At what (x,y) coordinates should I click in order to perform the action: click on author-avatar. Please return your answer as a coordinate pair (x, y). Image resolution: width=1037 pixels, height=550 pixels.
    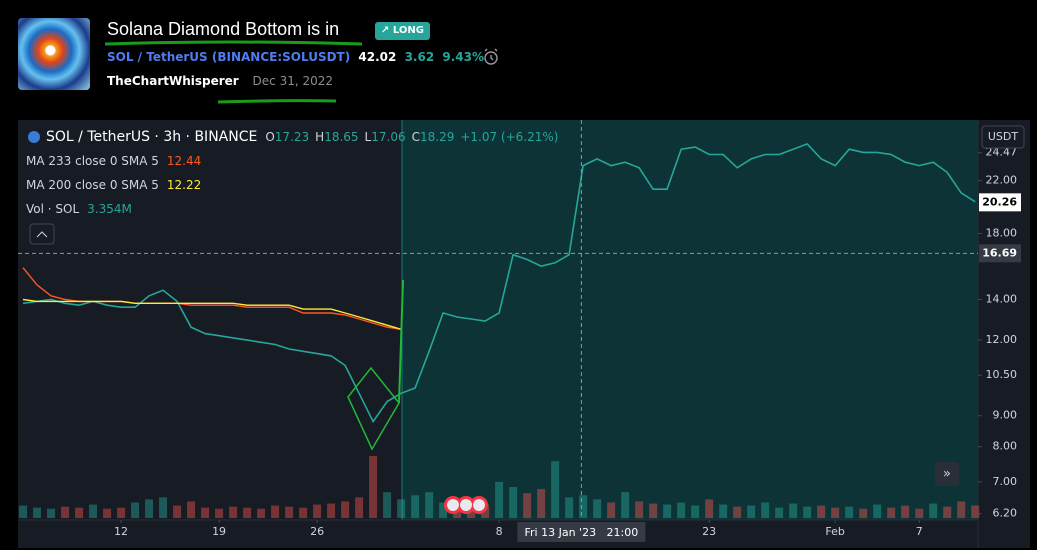
    Looking at the image, I should click on (54, 54).